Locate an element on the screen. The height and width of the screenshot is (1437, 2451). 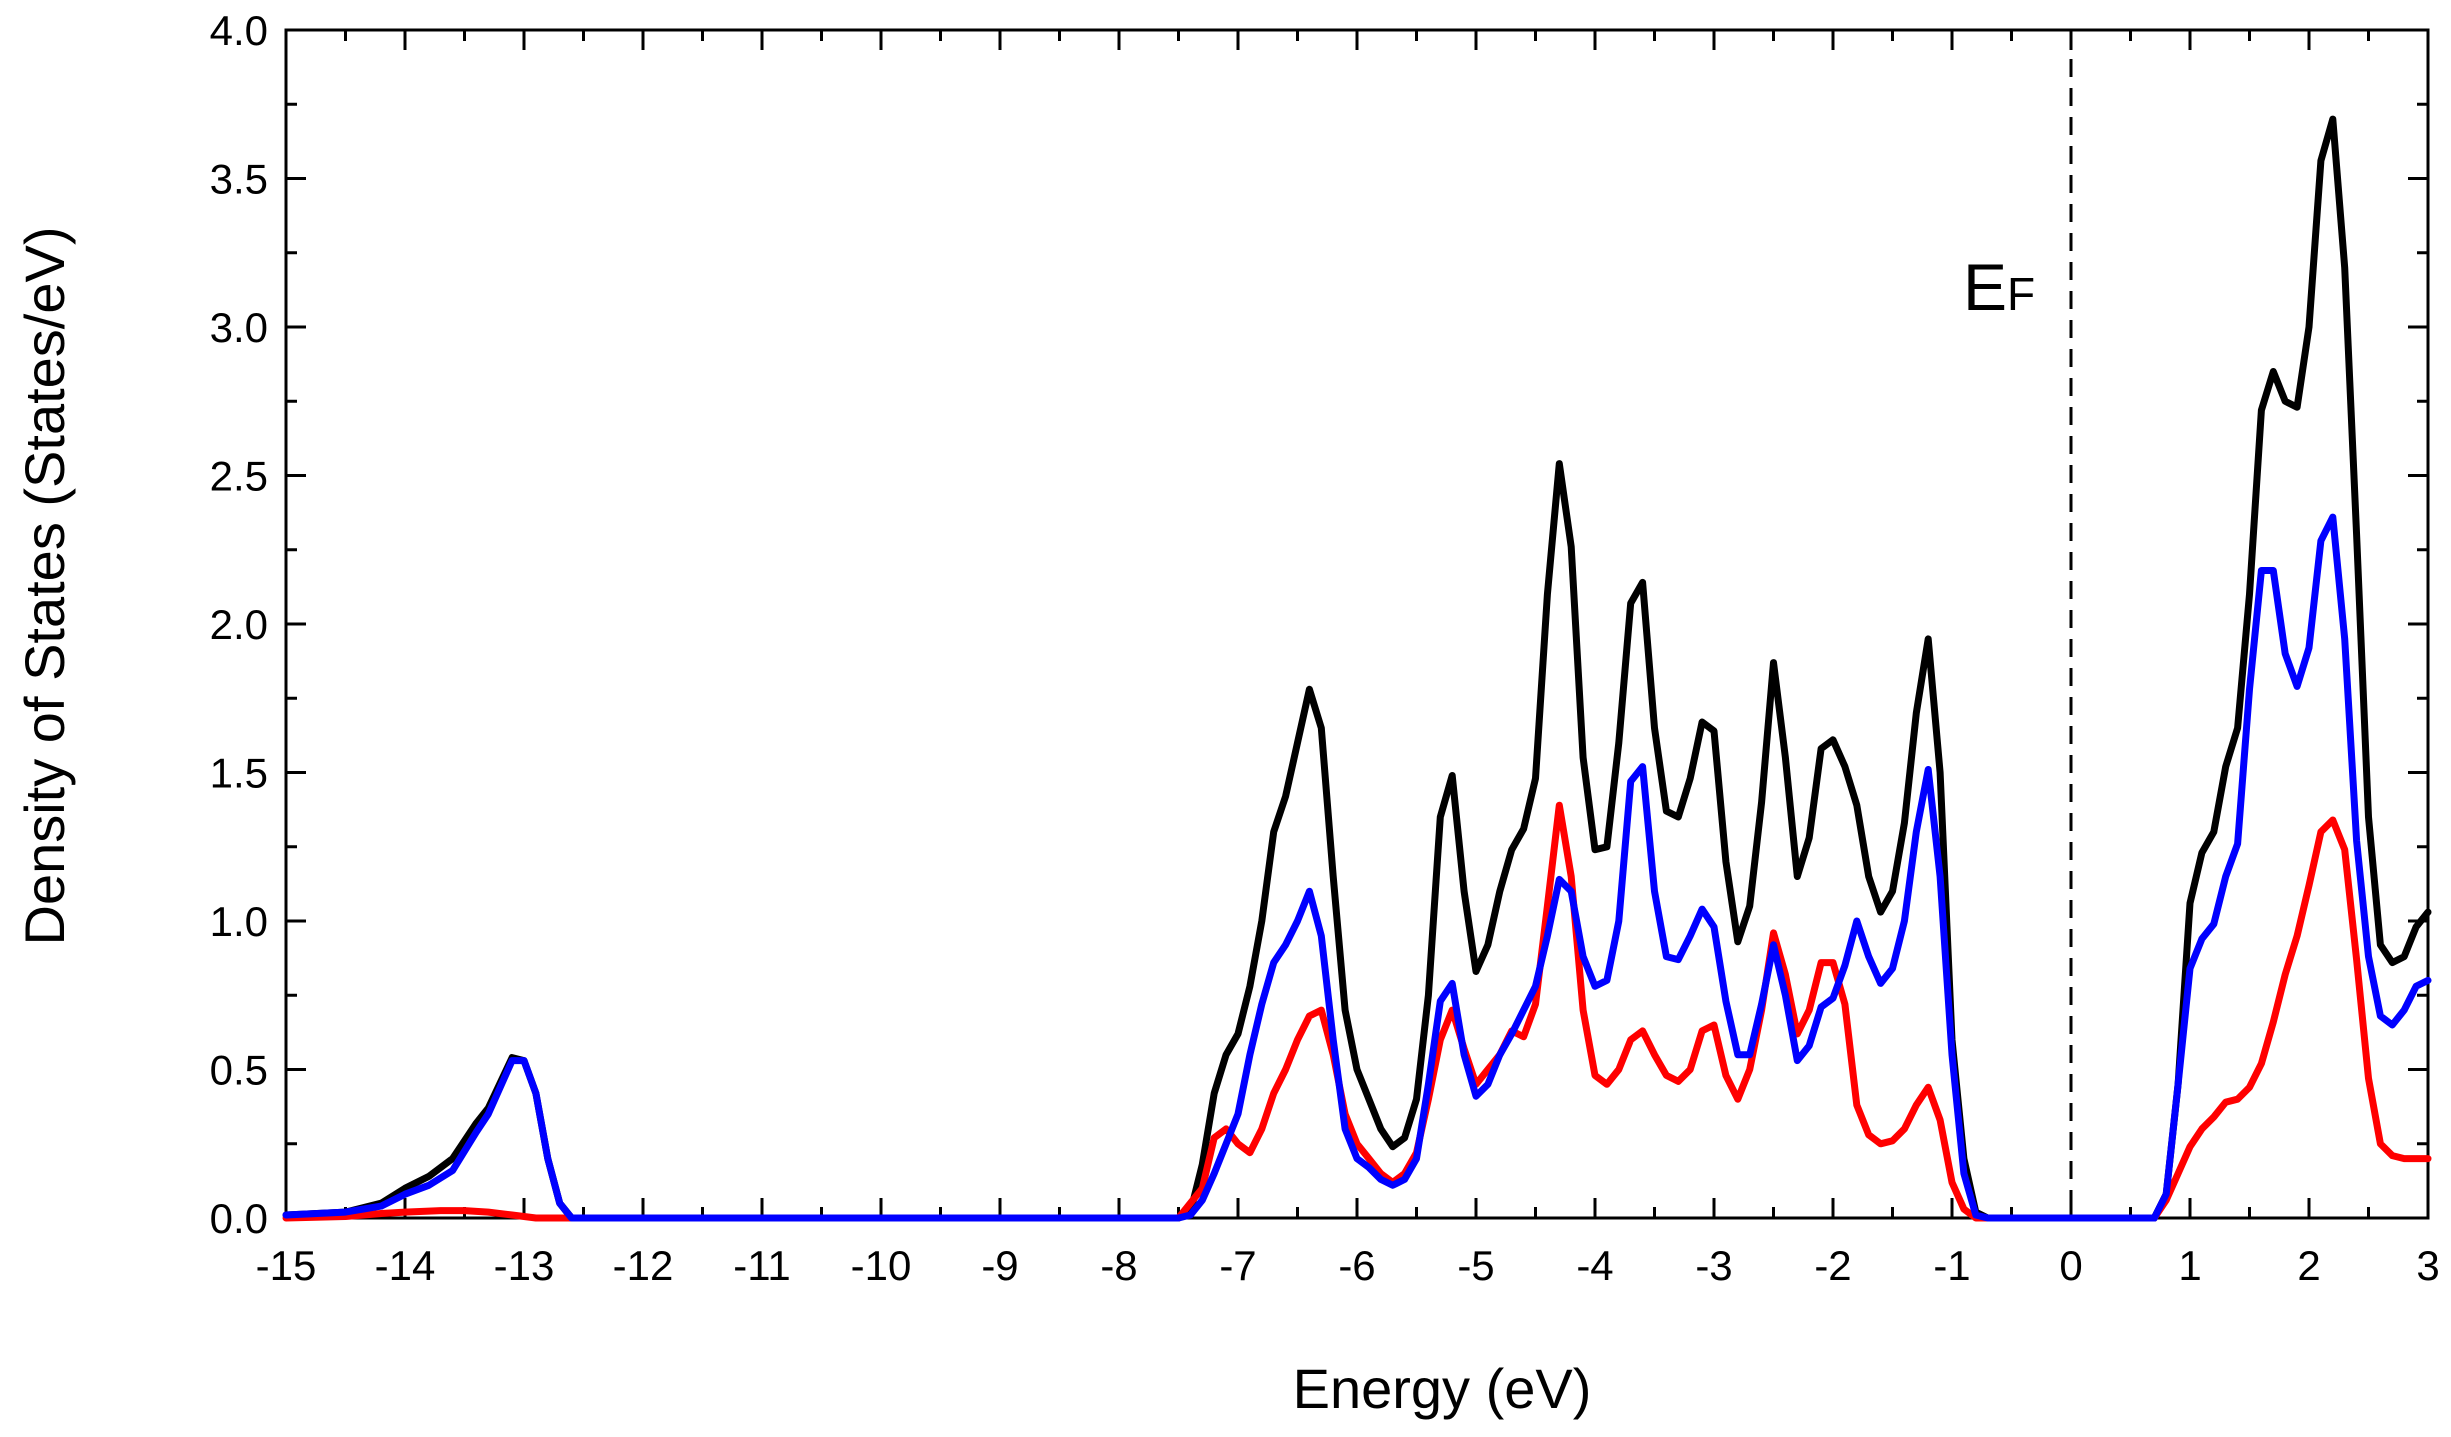
x-tick-label: -9 is located at coordinates (999, 1265).